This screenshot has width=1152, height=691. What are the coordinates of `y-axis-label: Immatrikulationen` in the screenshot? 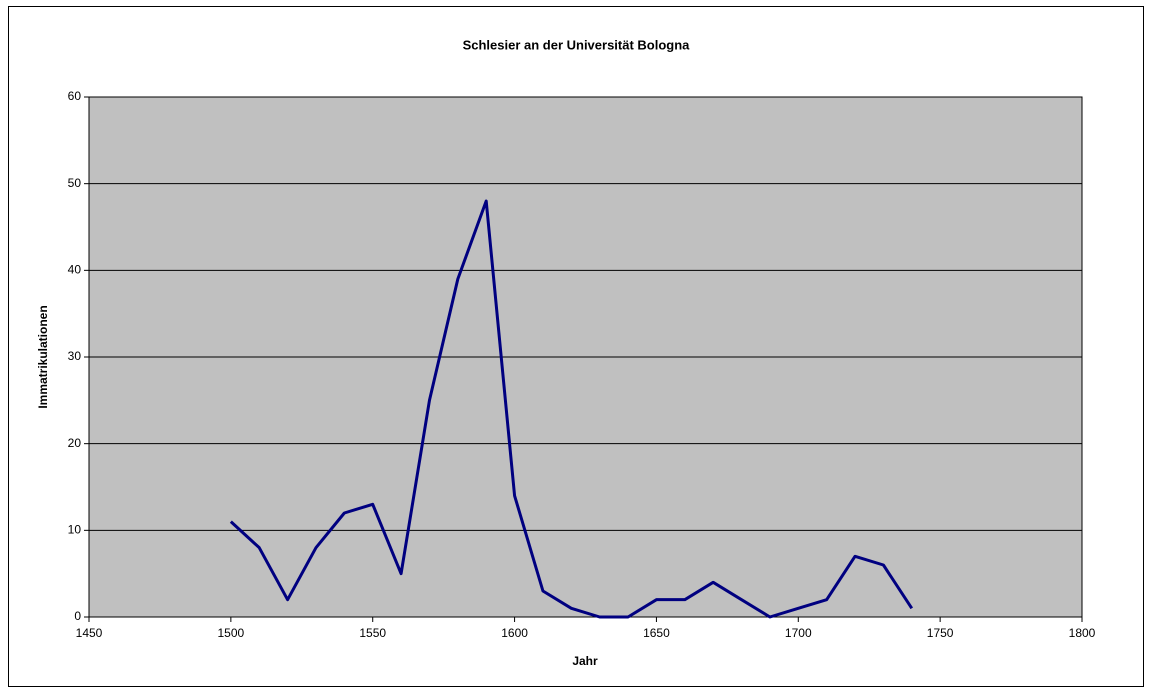 It's located at (43, 356).